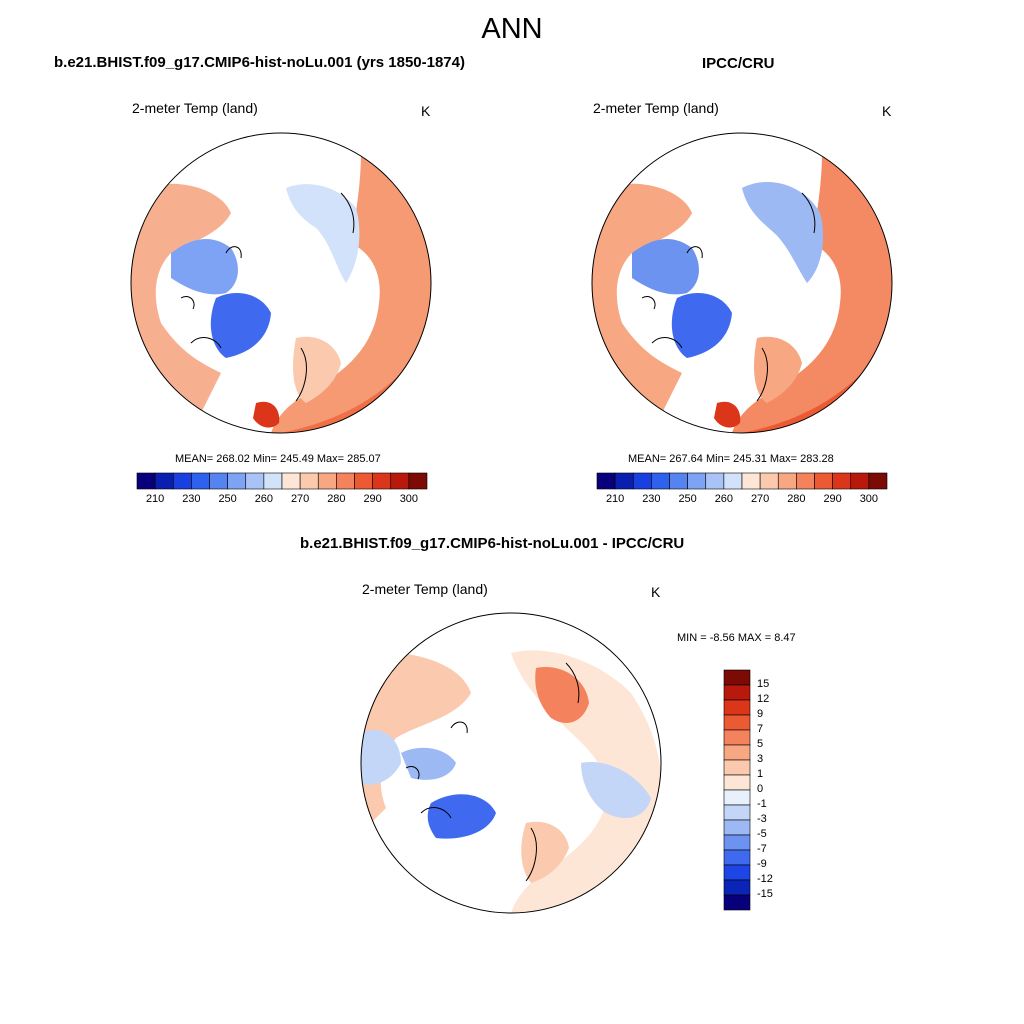  What do you see at coordinates (742, 283) in the screenshot?
I see `panel2-polar-map` at bounding box center [742, 283].